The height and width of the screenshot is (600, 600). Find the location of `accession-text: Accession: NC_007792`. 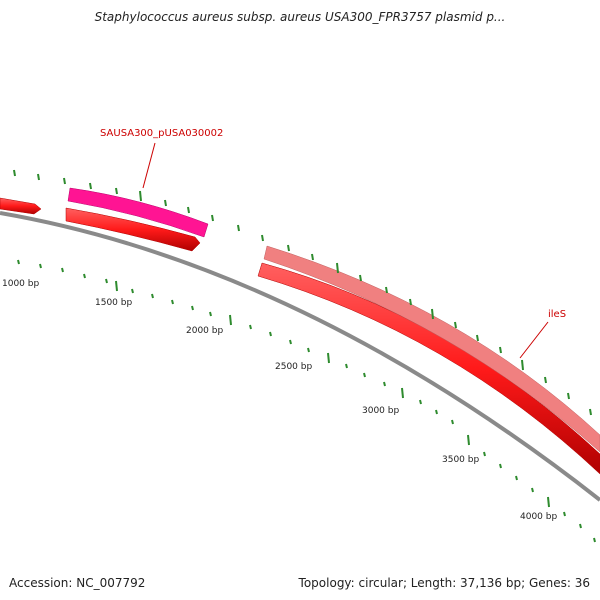

accession-text: Accession: NC_007792 is located at coordinates (77, 583).